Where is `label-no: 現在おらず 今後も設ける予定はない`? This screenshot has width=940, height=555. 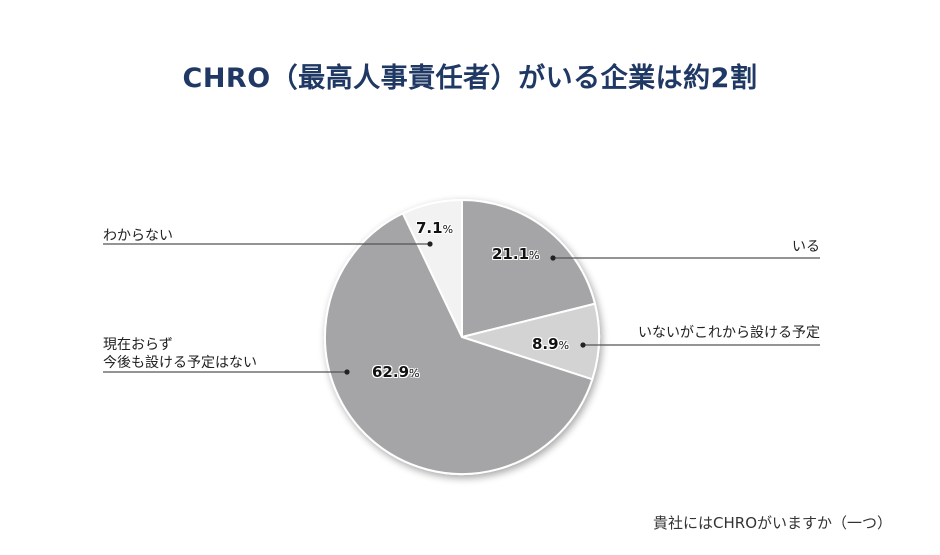
label-no: 現在おらず 今後も設ける予定はない is located at coordinates (180, 354).